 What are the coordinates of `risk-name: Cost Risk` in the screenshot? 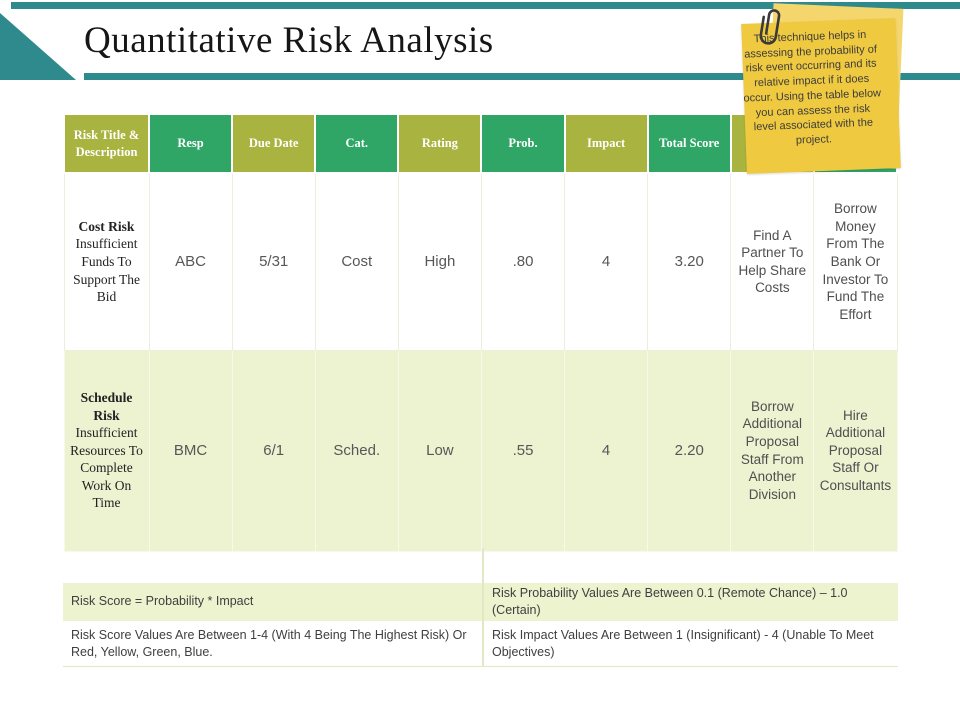 It's located at (106, 226).